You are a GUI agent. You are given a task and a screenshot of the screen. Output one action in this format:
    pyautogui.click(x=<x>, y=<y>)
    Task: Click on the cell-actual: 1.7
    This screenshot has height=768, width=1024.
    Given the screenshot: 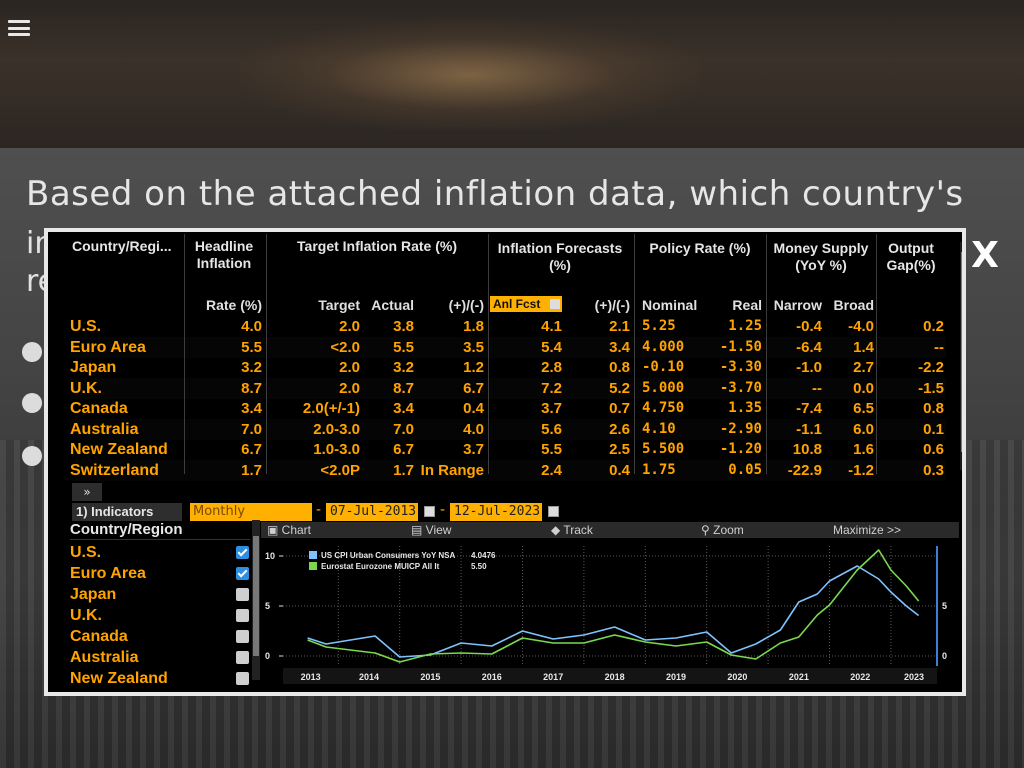 What is the action you would take?
    pyautogui.click(x=403, y=470)
    